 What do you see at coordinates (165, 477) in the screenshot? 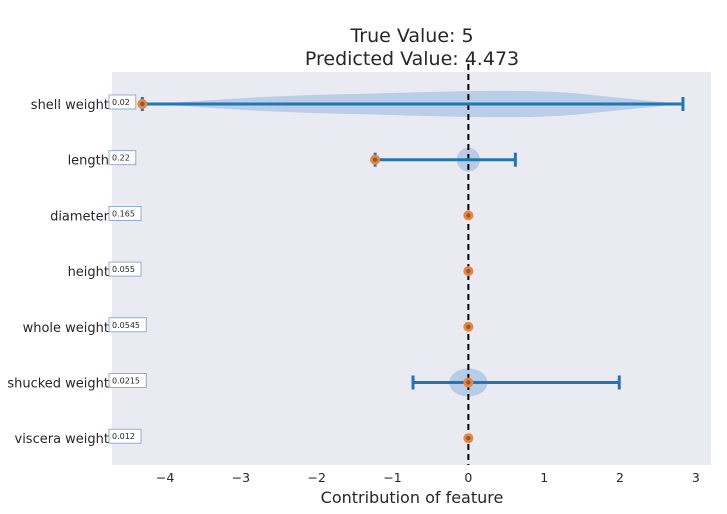
I see `x-tick-label: −4` at bounding box center [165, 477].